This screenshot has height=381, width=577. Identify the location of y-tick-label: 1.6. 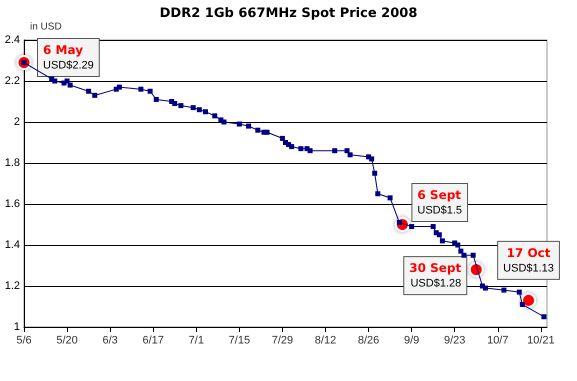
(12, 204).